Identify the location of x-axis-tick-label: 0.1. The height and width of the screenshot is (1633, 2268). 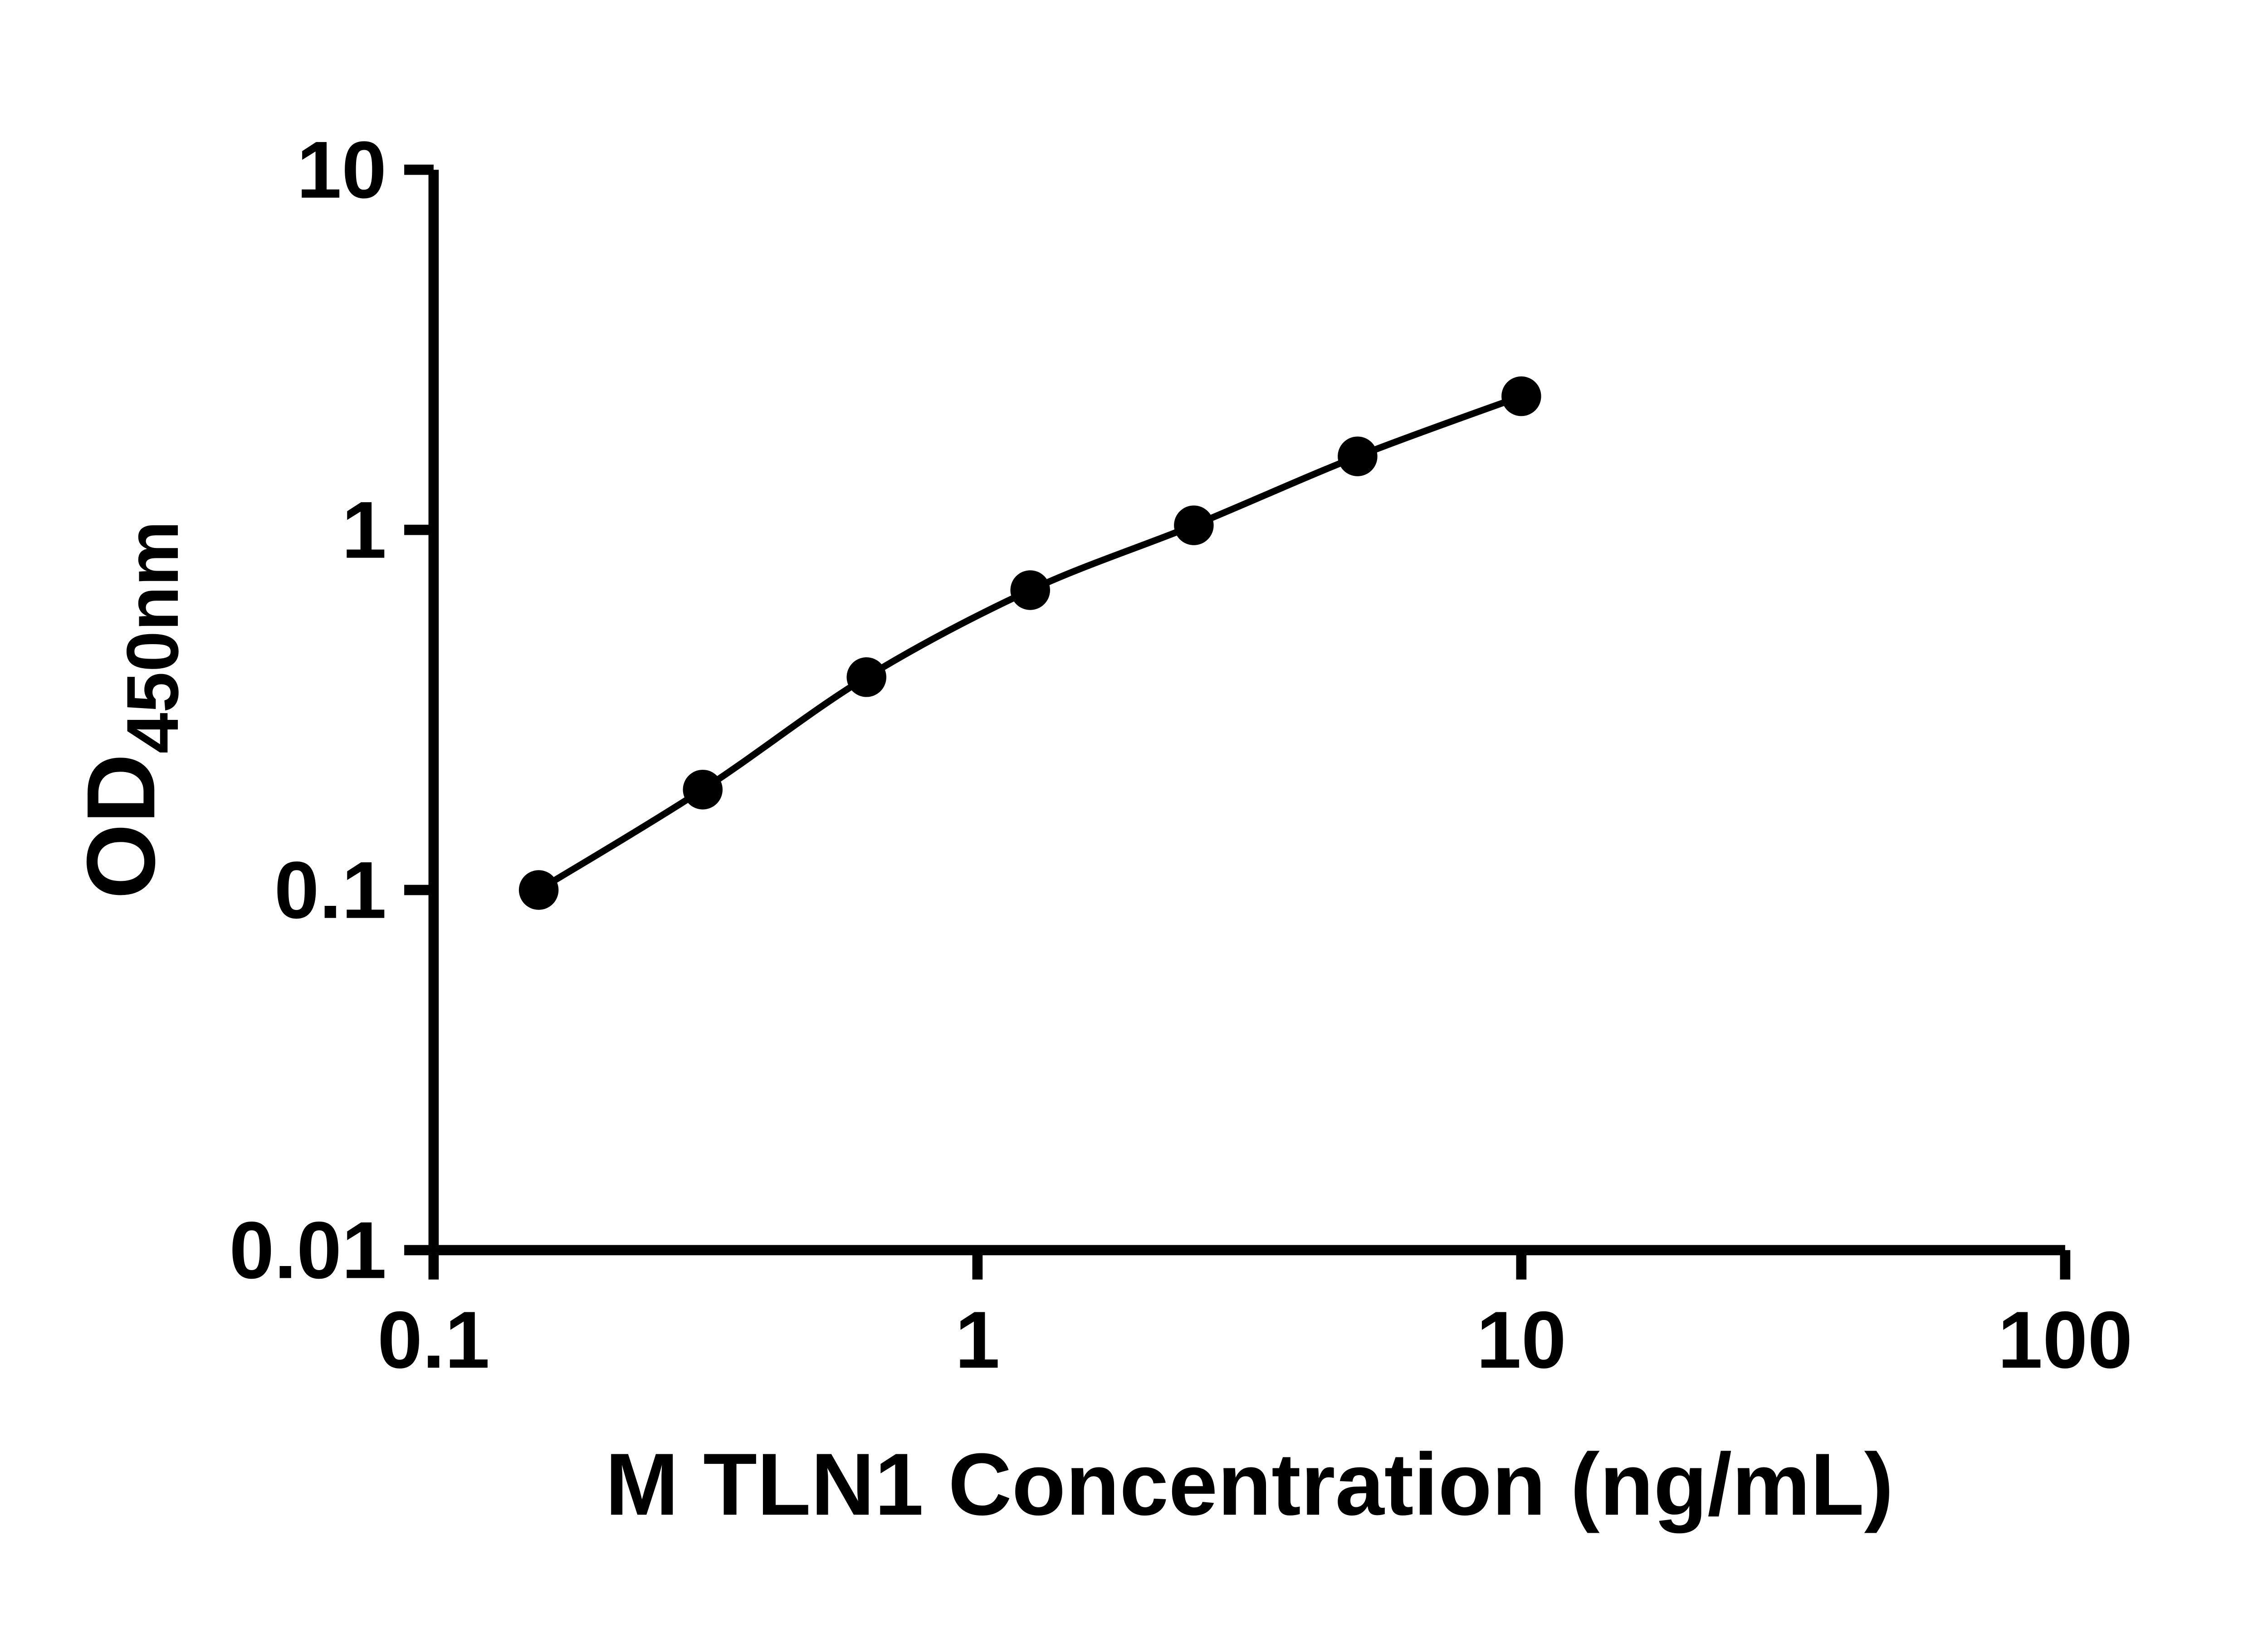
(434, 1340).